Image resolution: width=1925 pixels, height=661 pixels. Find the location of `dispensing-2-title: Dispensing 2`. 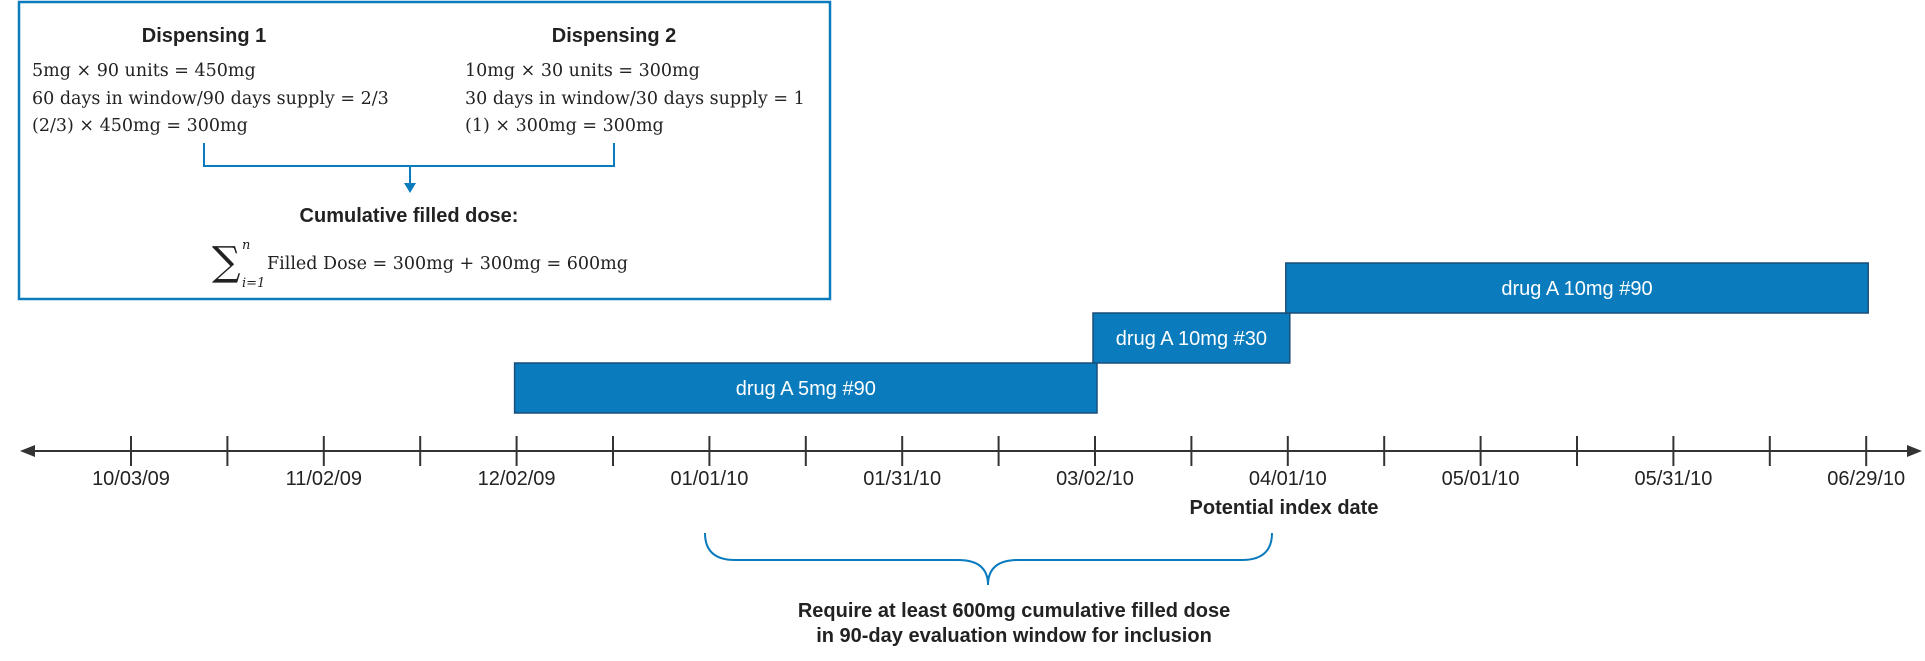

dispensing-2-title: Dispensing 2 is located at coordinates (614, 36).